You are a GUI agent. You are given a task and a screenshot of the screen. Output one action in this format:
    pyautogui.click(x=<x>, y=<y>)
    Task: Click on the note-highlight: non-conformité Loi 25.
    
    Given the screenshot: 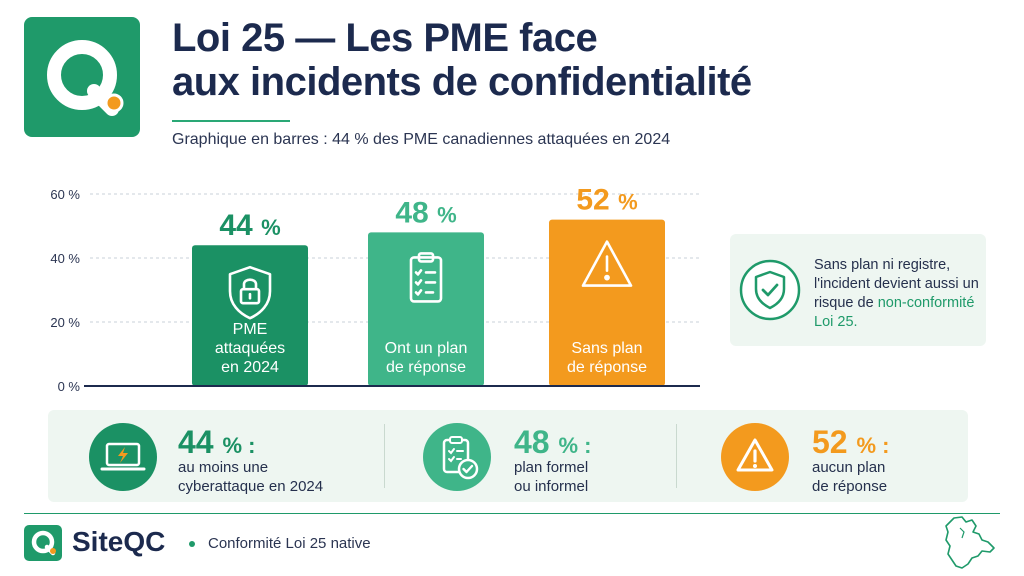 What is the action you would take?
    pyautogui.click(x=894, y=312)
    